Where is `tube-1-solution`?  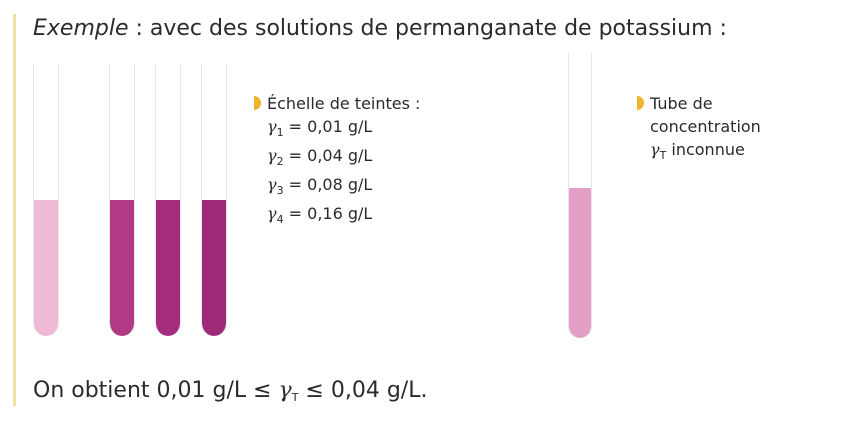
tube-1-solution is located at coordinates (46, 268).